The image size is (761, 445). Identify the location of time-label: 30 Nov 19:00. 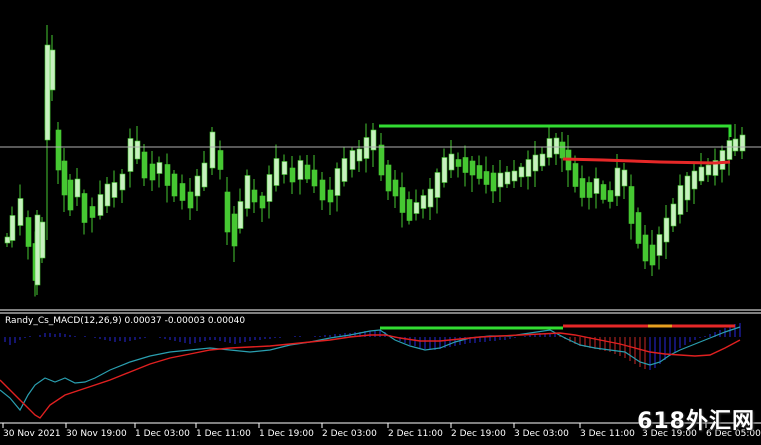
(96, 434).